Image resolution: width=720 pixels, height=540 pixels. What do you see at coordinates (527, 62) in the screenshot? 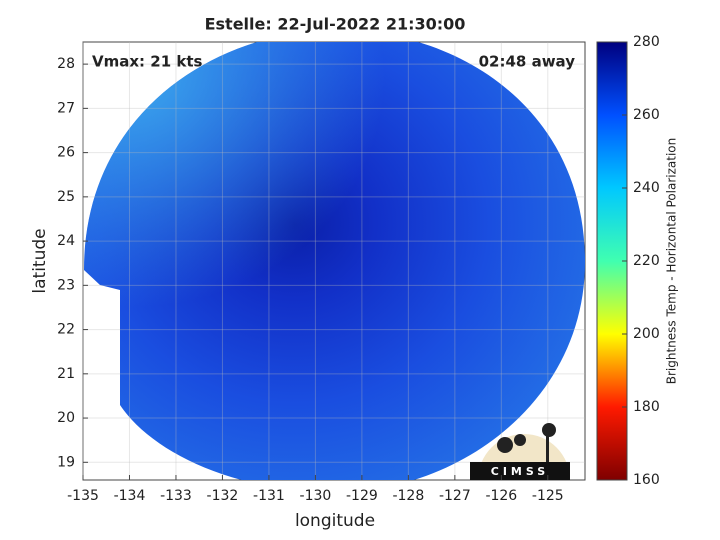
I see `annotation: 02:48 away` at bounding box center [527, 62].